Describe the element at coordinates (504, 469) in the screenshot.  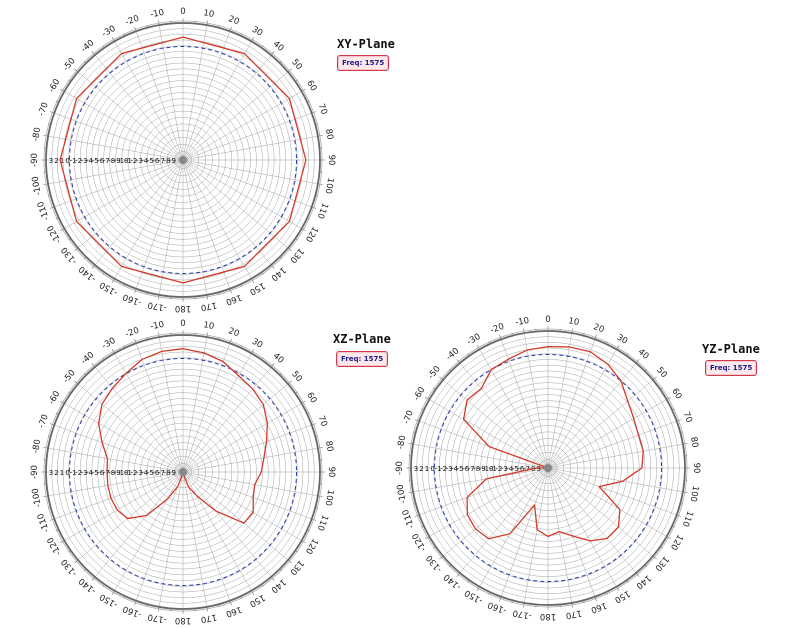
I see `radial-scale-label: -3` at that location.